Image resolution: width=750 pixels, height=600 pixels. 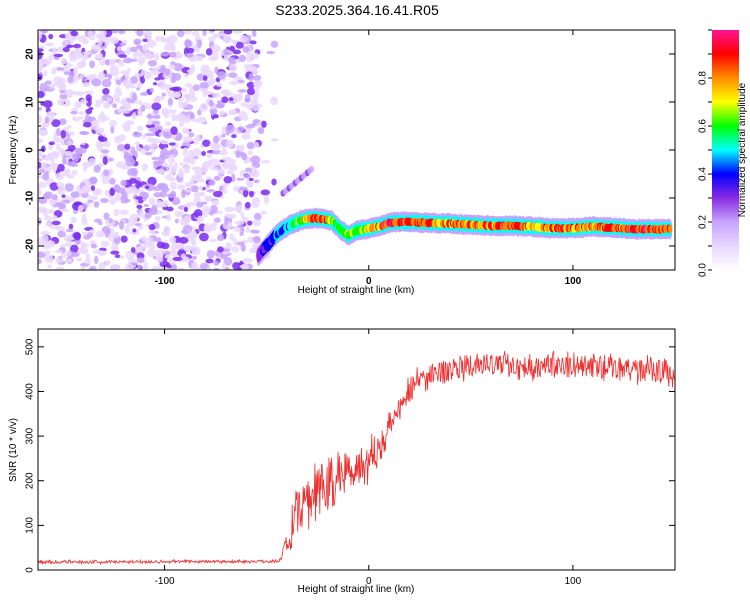 I want to click on ridge-cell, so click(x=670, y=228).